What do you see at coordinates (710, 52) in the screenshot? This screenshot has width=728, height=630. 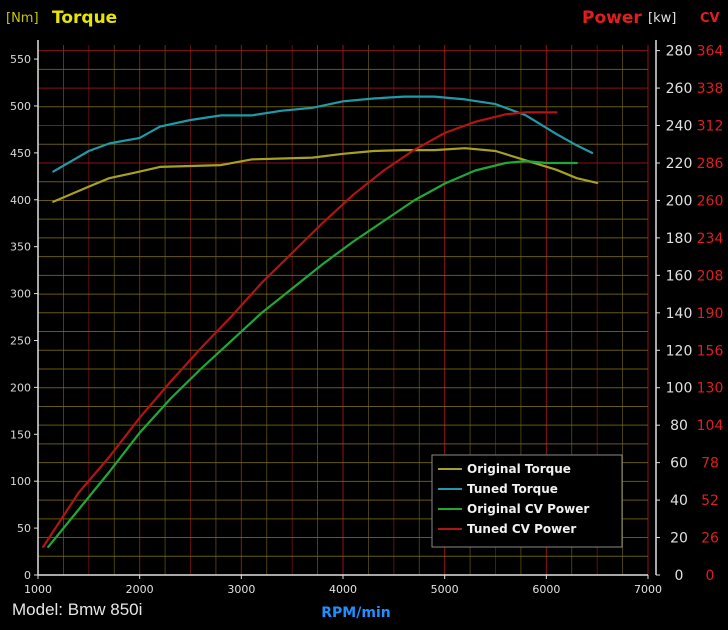 I see `cv-tick-label: 364` at bounding box center [710, 52].